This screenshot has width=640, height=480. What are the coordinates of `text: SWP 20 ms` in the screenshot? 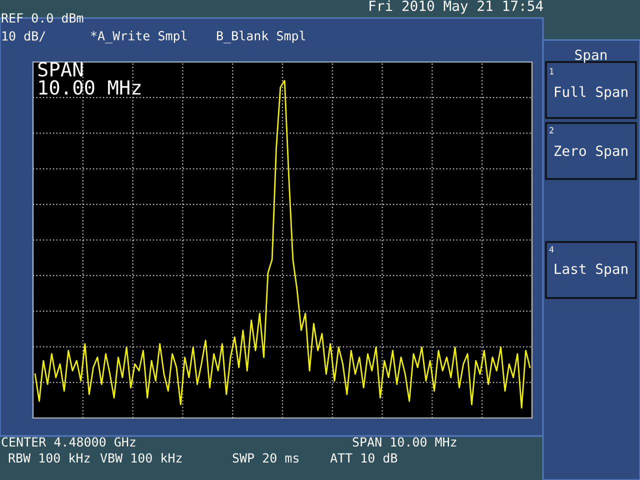 It's located at (265, 458).